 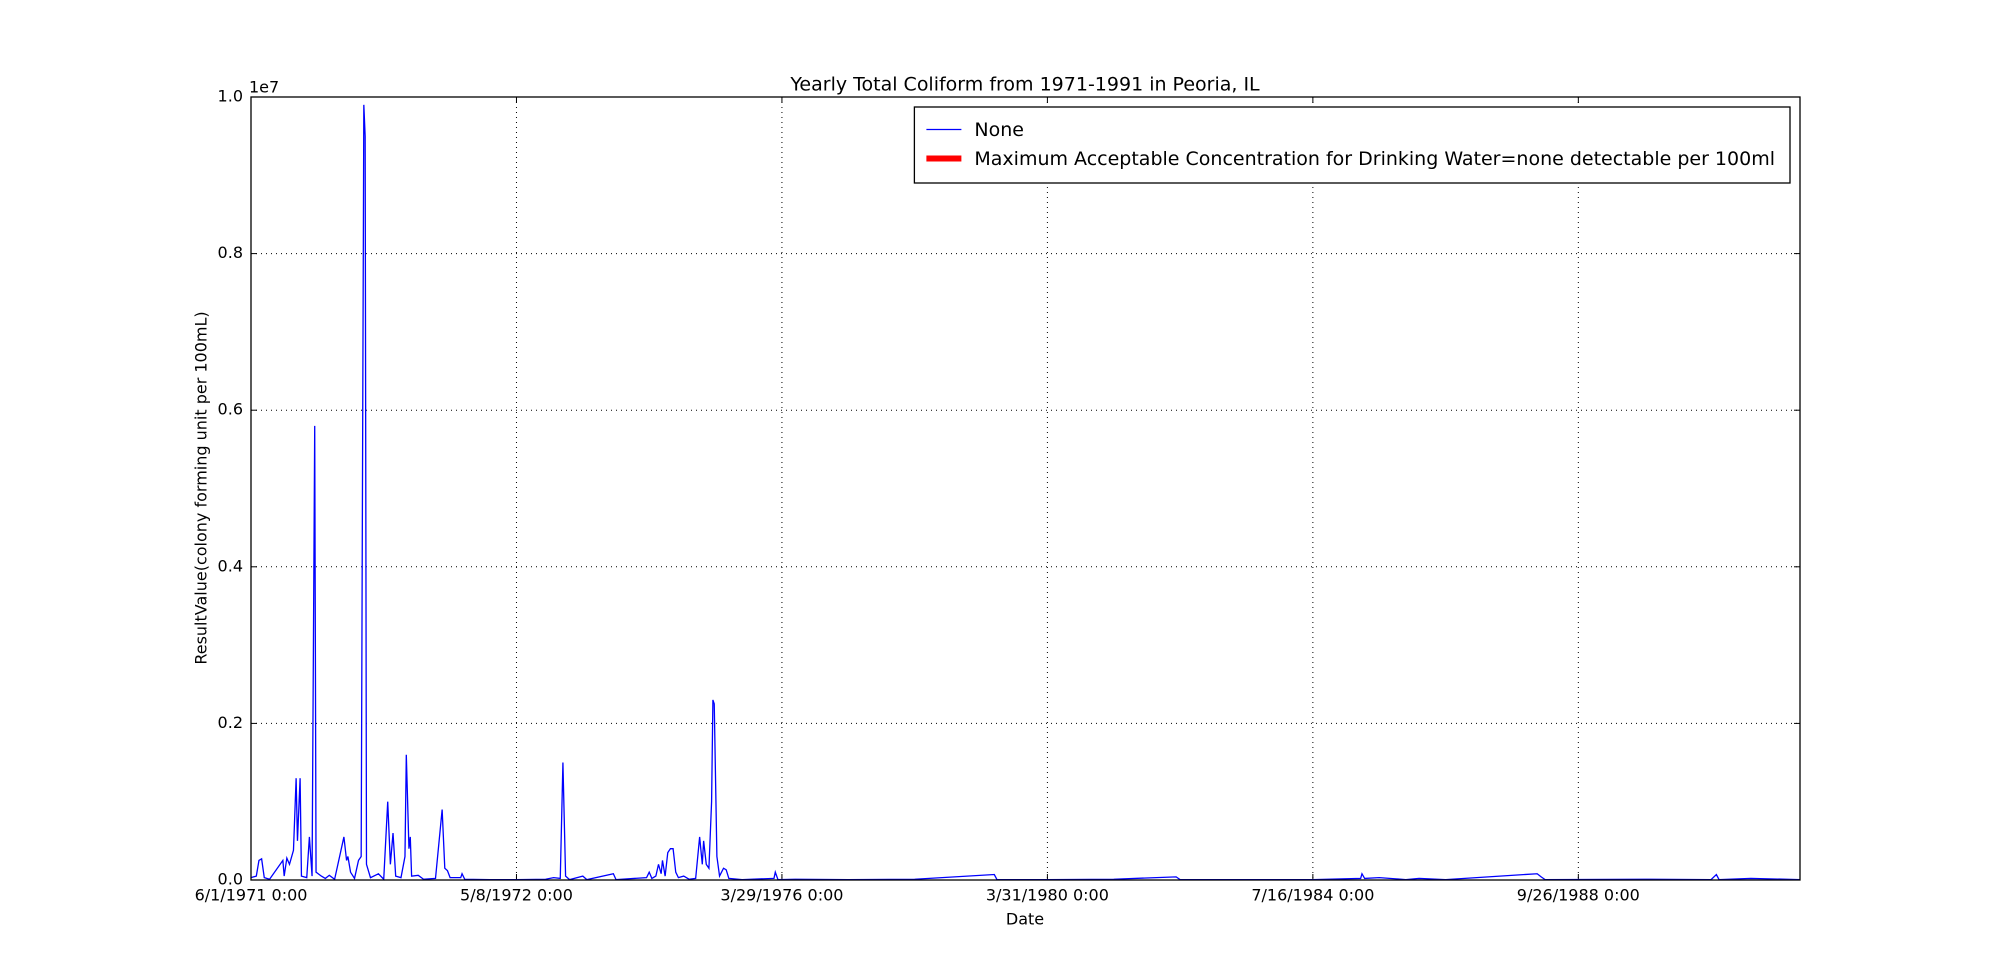 What do you see at coordinates (1578, 895) in the screenshot?
I see `x-tick-label: 9/26/1988 0:00` at bounding box center [1578, 895].